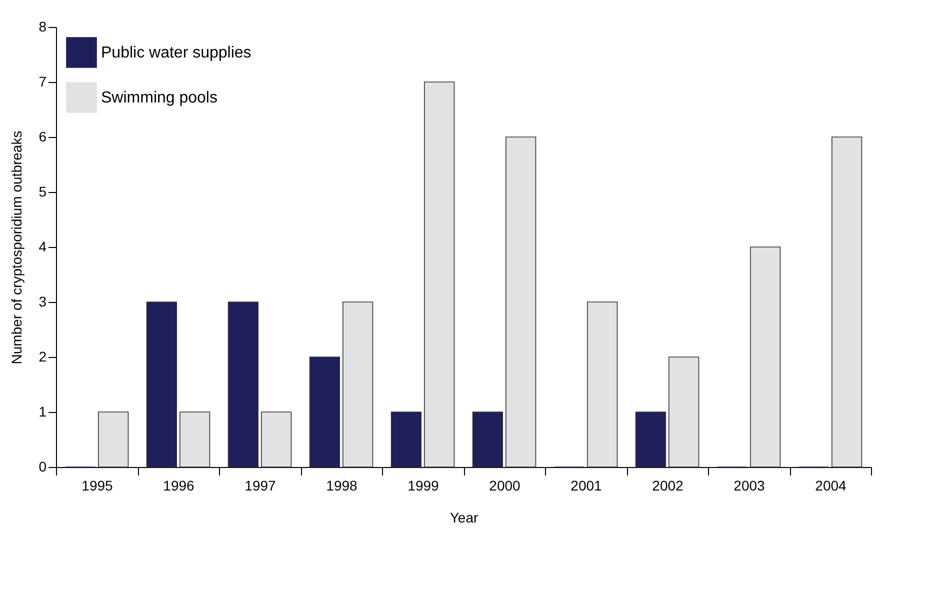 The image size is (927, 602). Describe the element at coordinates (176, 53) in the screenshot. I see `legend-label: Public water supplies` at that location.